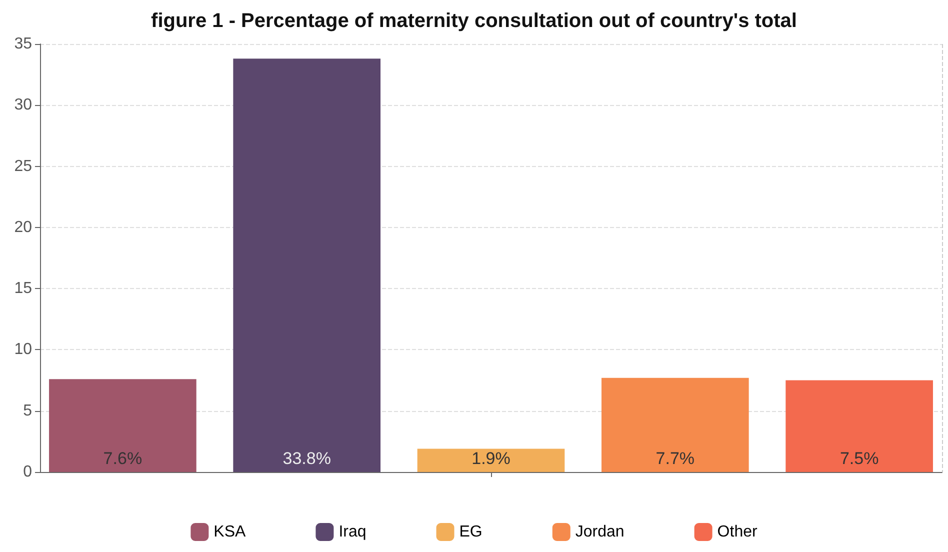 The width and height of the screenshot is (948, 552). What do you see at coordinates (27, 472) in the screenshot?
I see `y-tick-label: 0` at bounding box center [27, 472].